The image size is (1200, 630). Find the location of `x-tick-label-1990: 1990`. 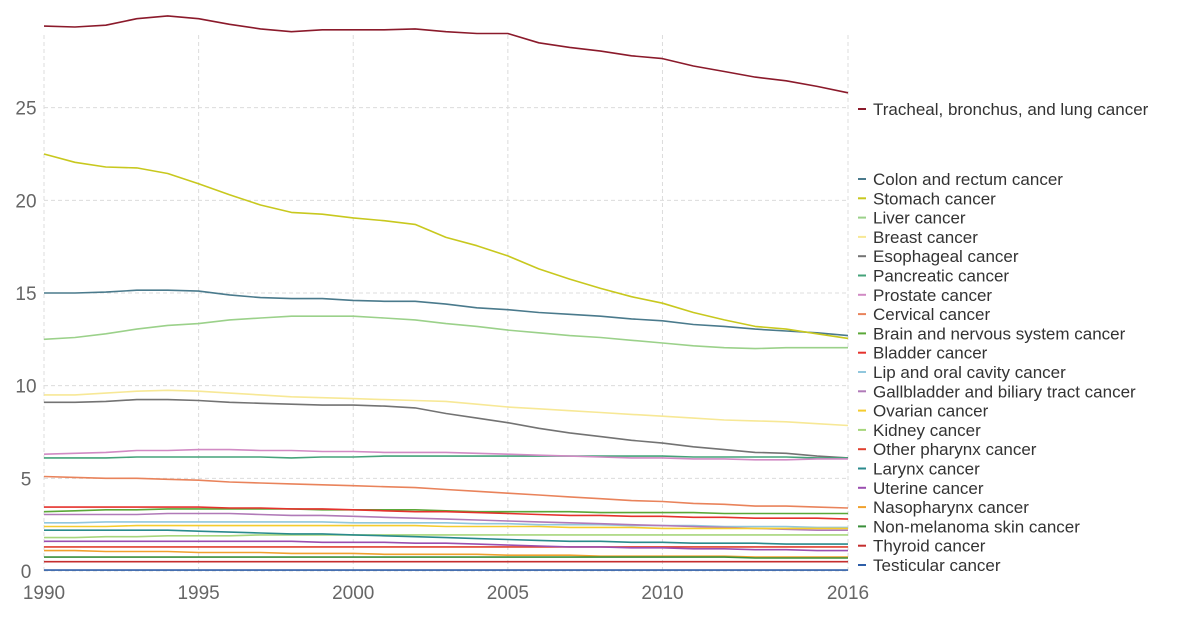

x-tick-label-1990: 1990 is located at coordinates (44, 593).